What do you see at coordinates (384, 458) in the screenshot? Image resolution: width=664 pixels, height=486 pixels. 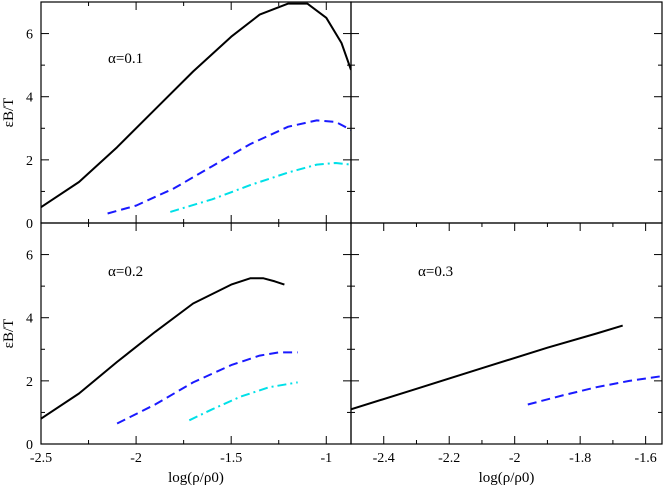 I see `x-tick-label: -2.4` at bounding box center [384, 458].